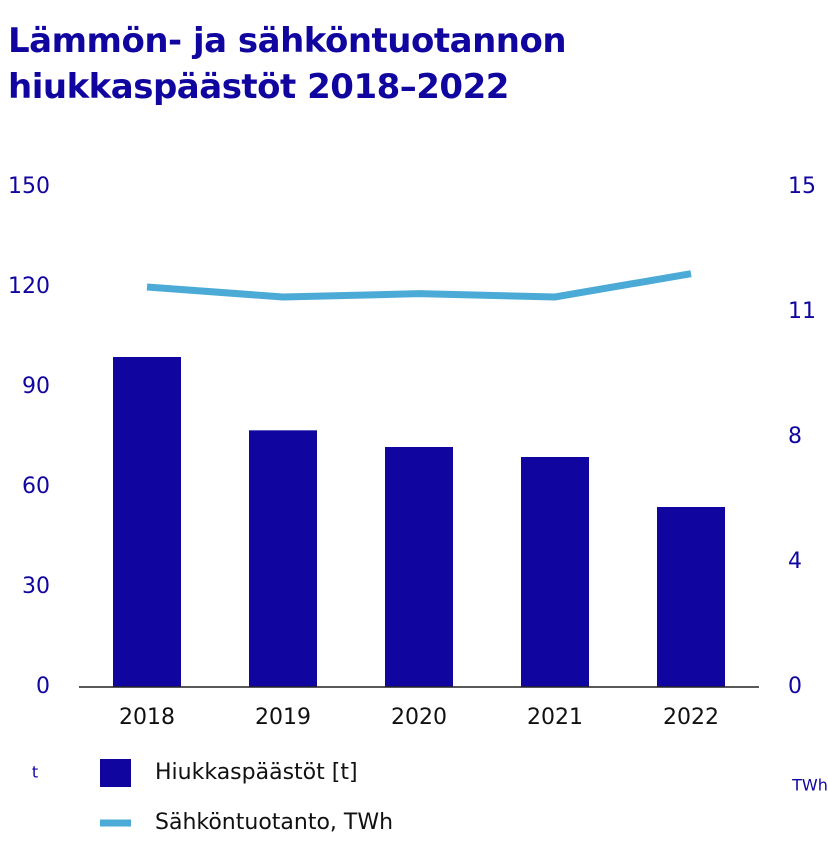  What do you see at coordinates (274, 822) in the screenshot?
I see `legend-label: Sähköntuotanto, TWh` at bounding box center [274, 822].